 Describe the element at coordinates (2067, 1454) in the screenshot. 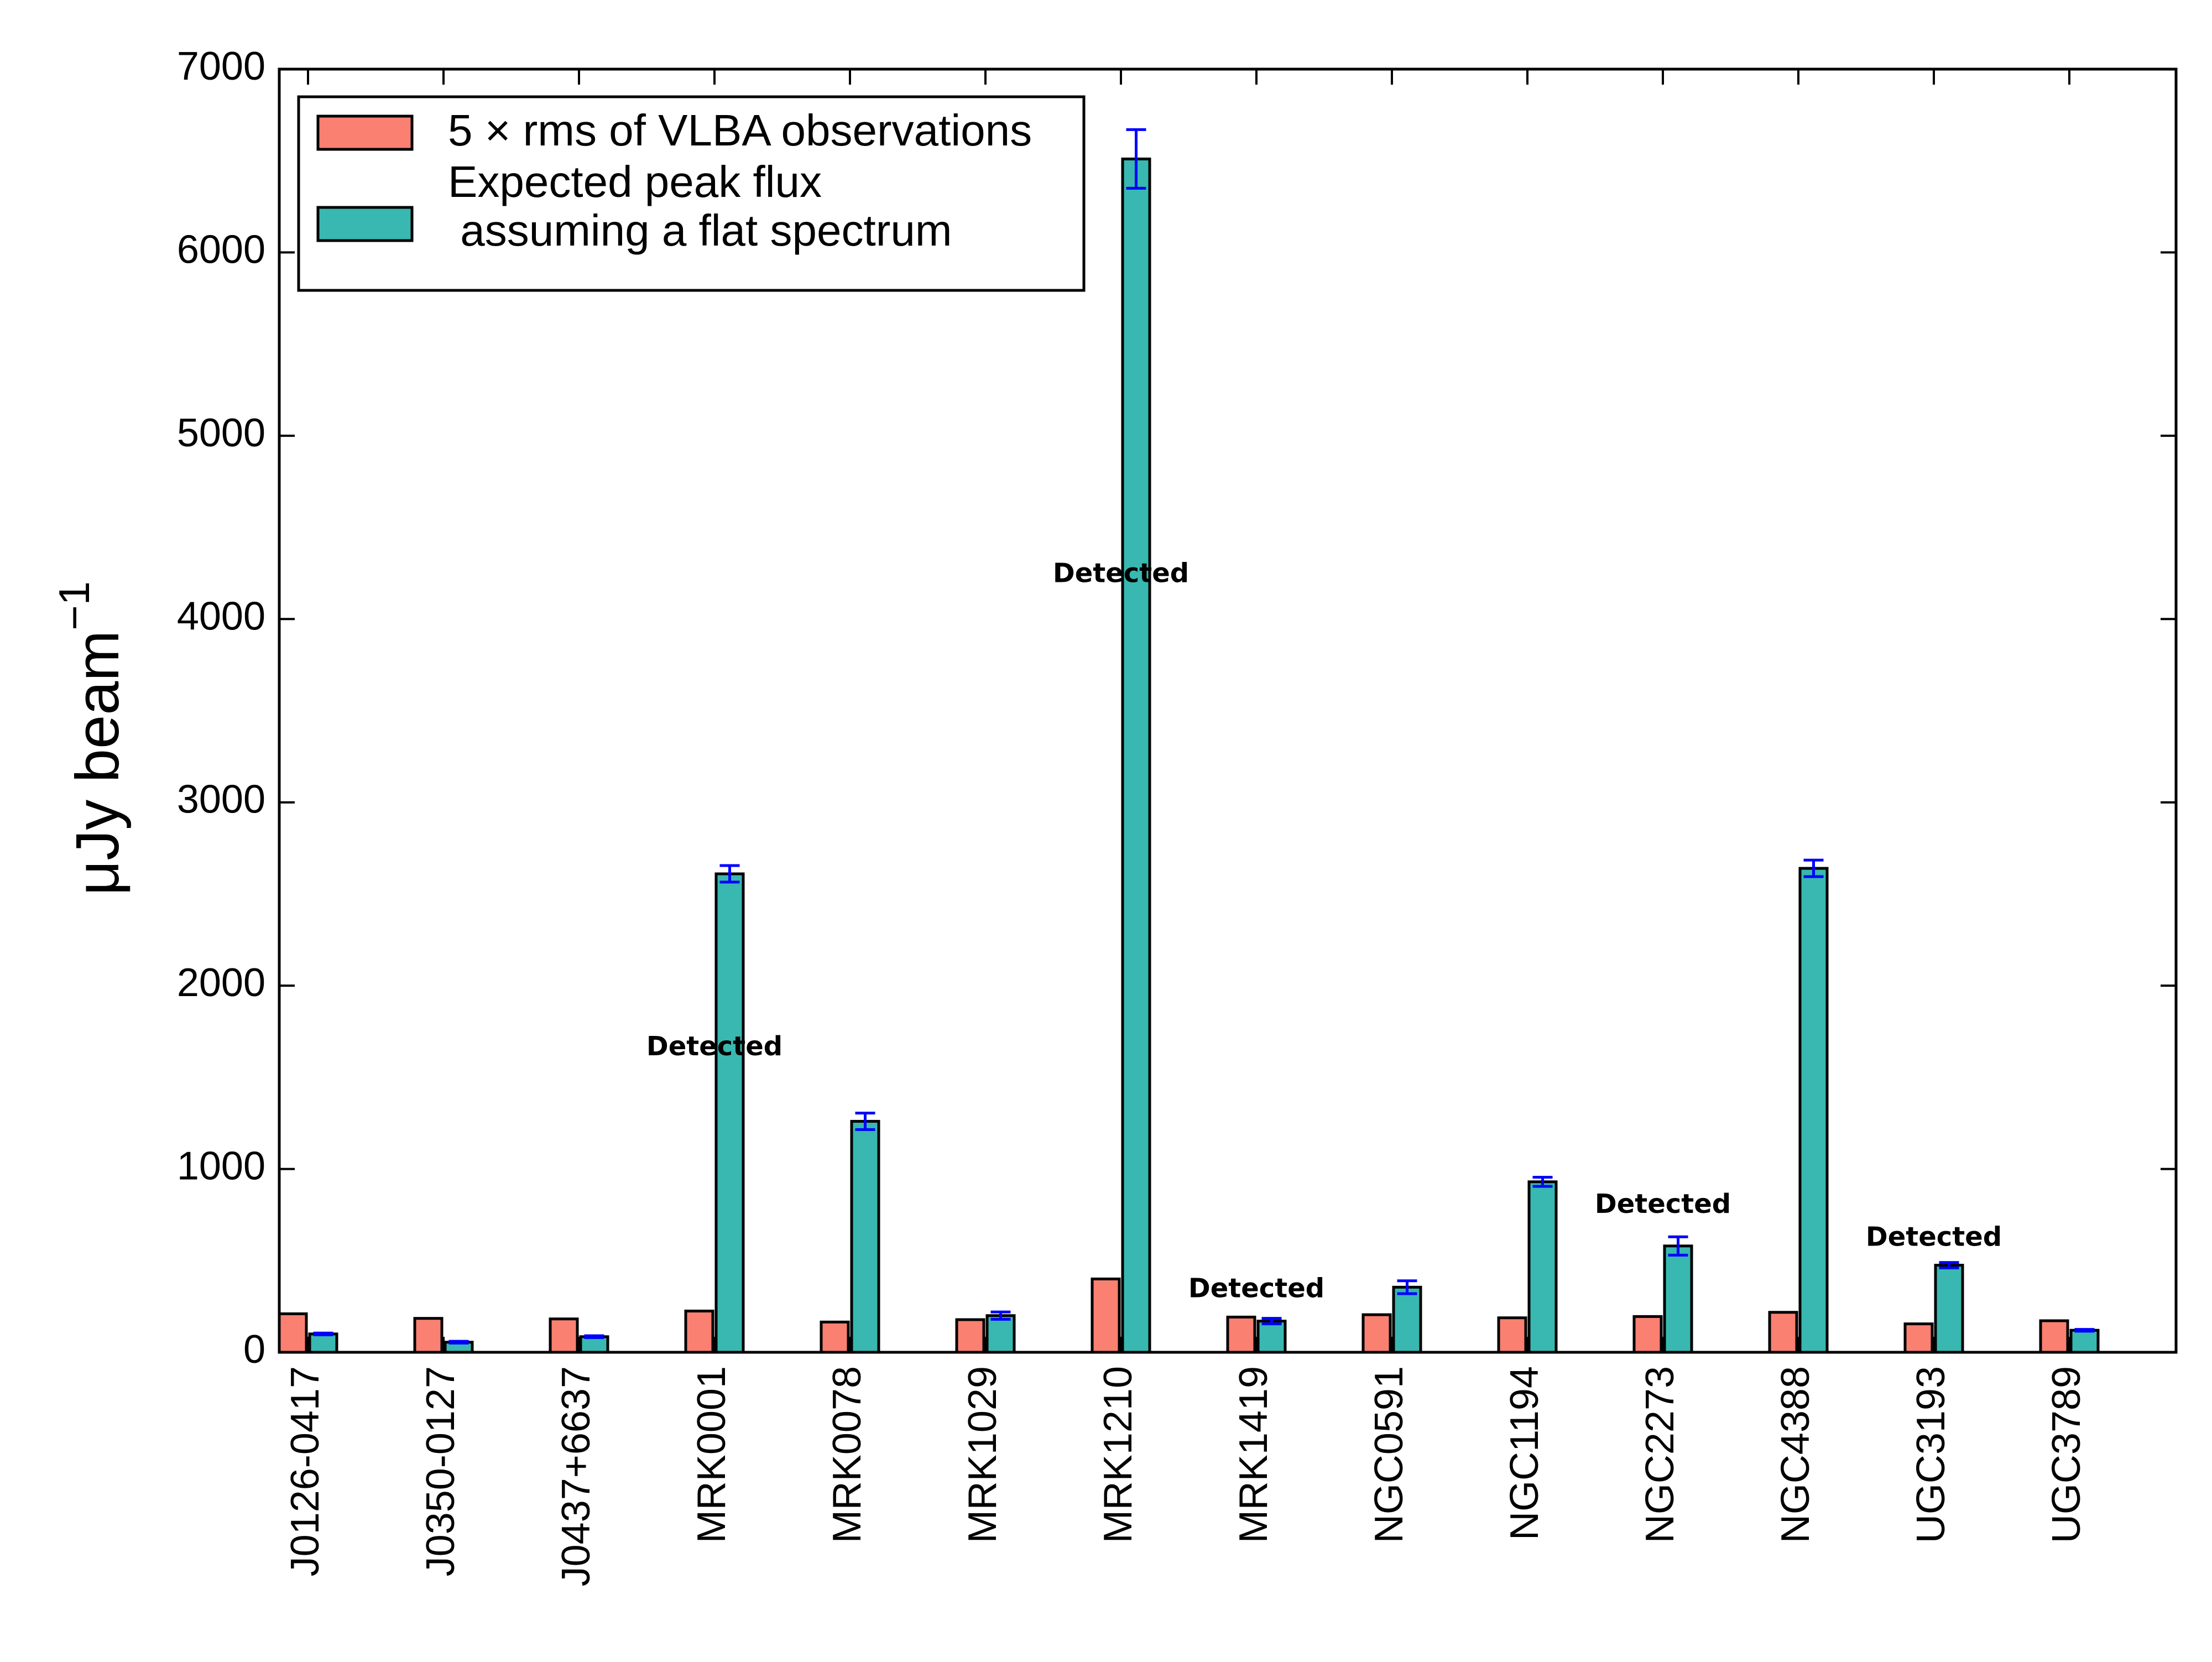

I see `x-tick-label-UGC3789: UGC3789` at that location.